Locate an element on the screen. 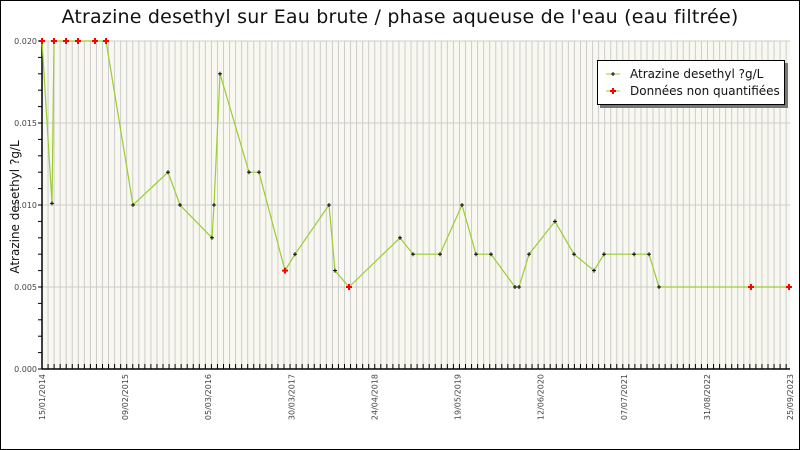  x-tick-label: 30/03/2017 is located at coordinates (291, 397).